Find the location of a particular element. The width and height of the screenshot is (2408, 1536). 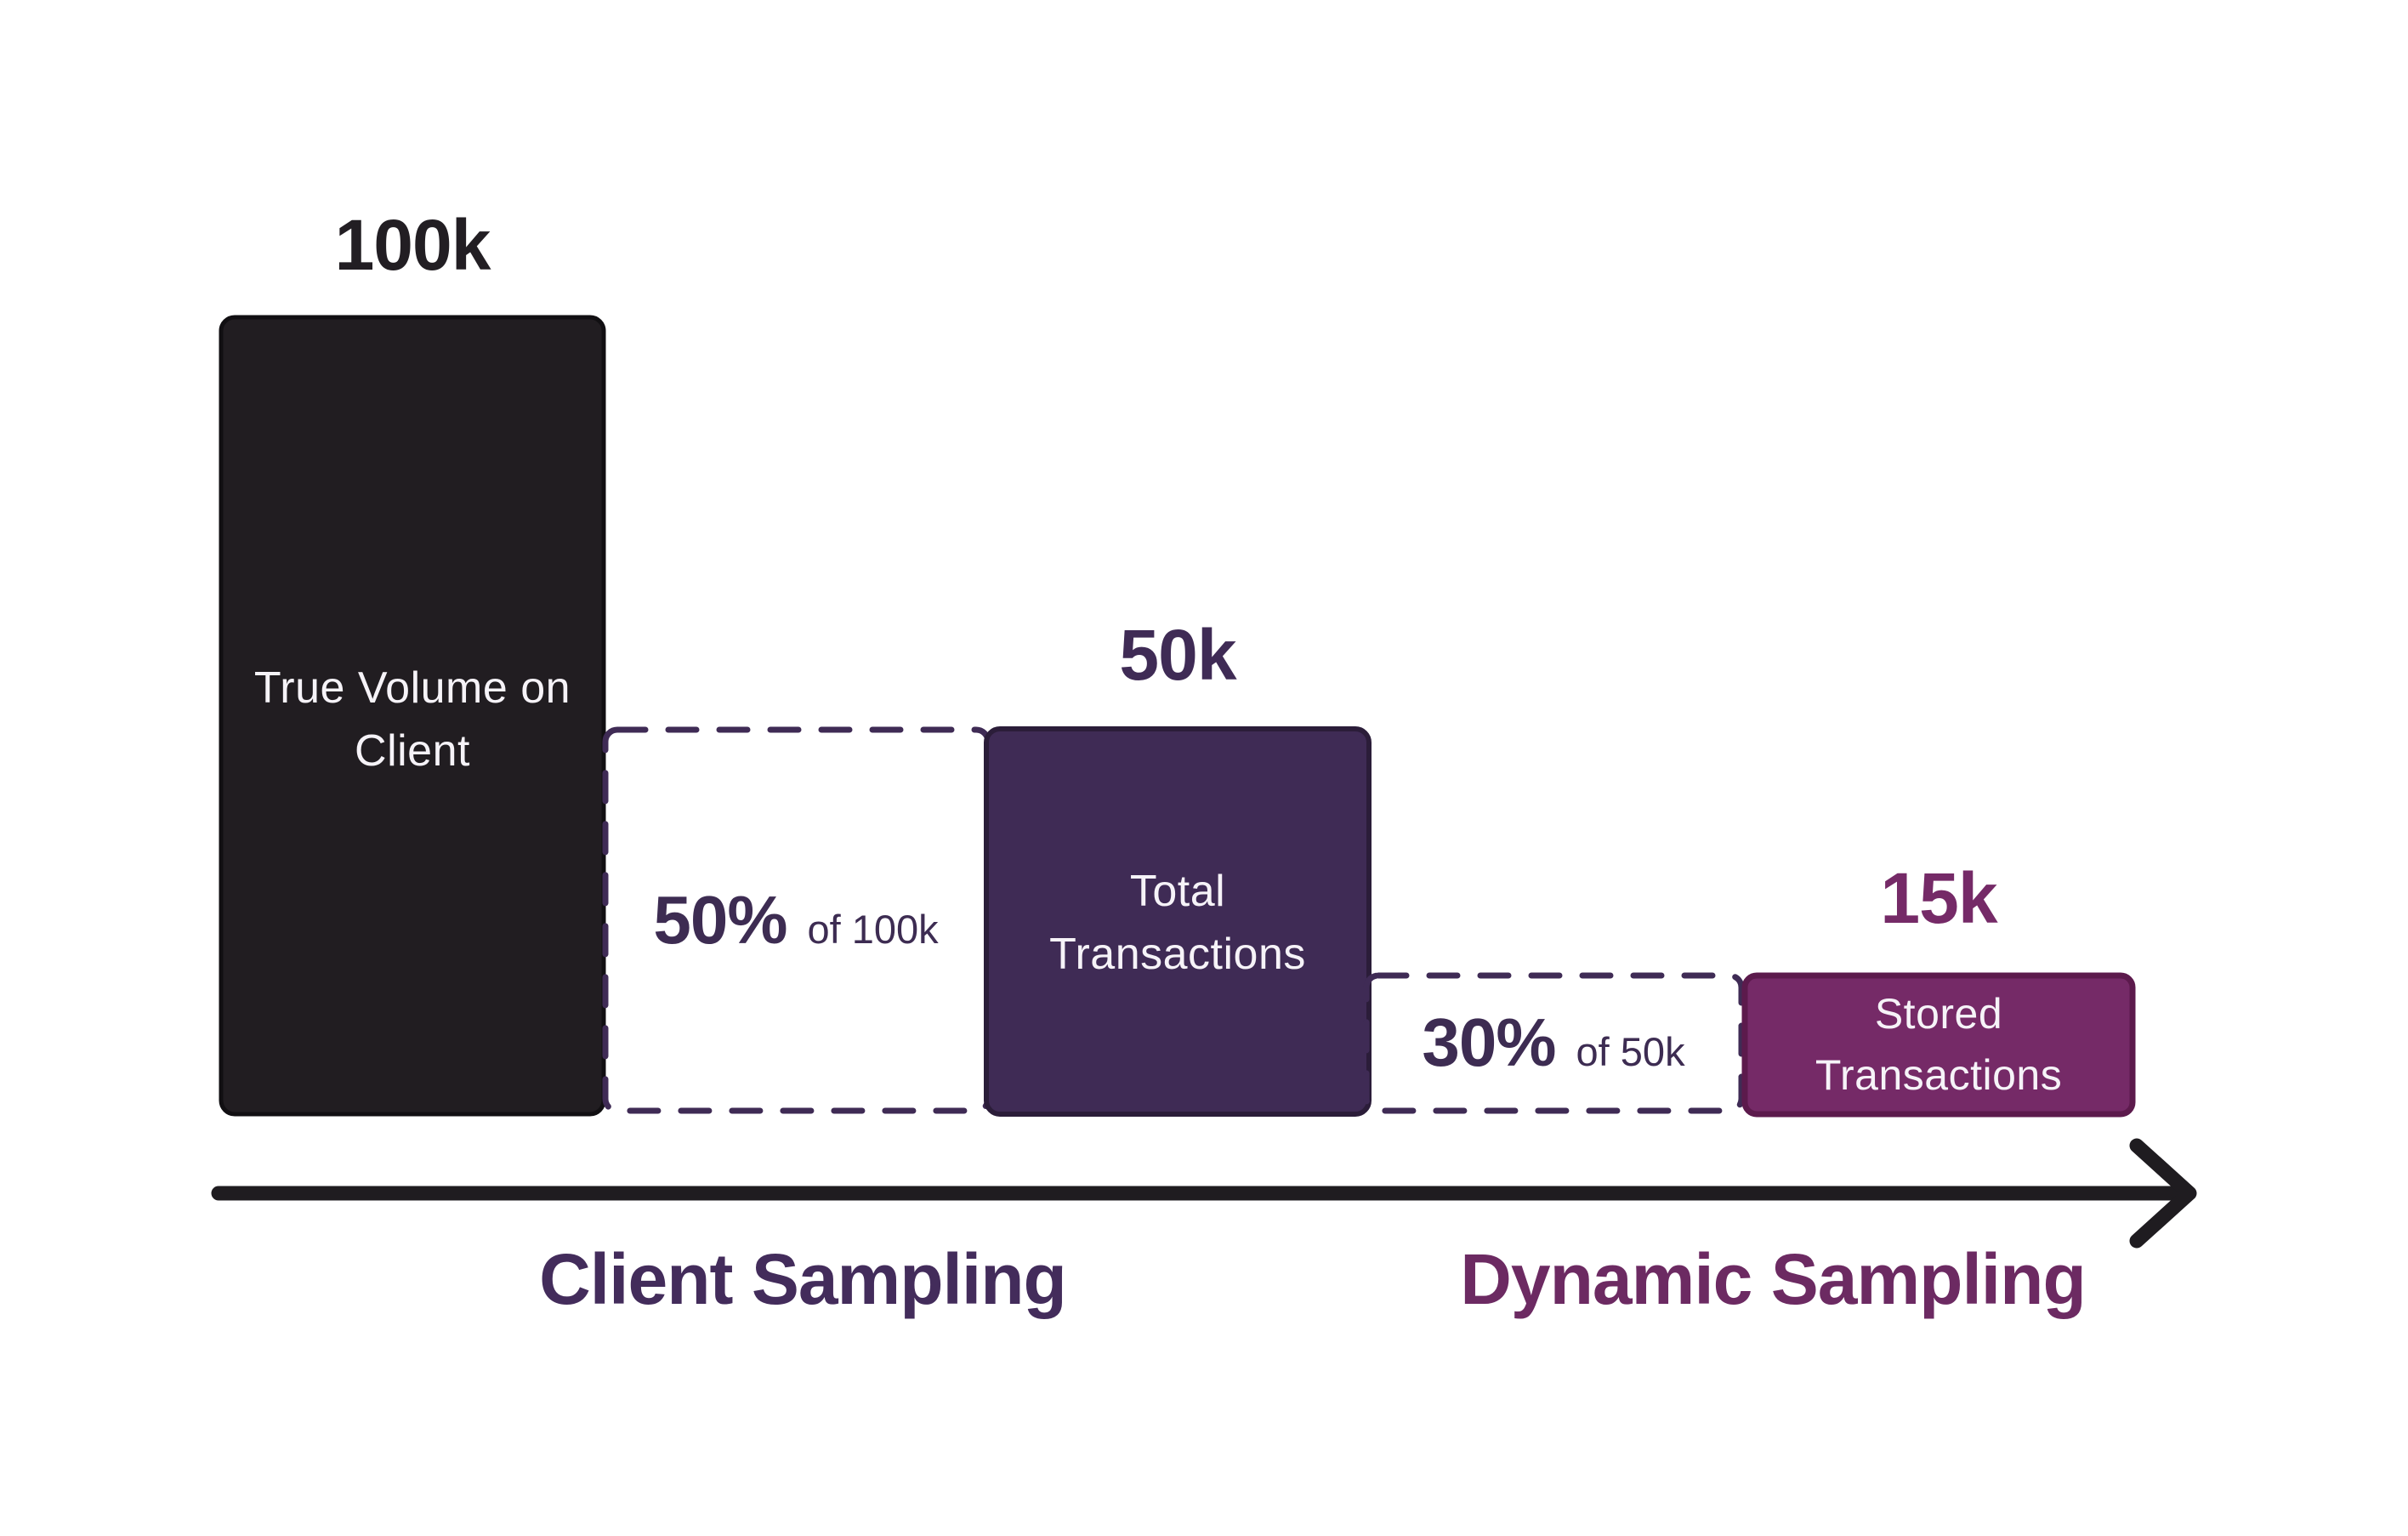

total-transactions-bar is located at coordinates (1178, 921).